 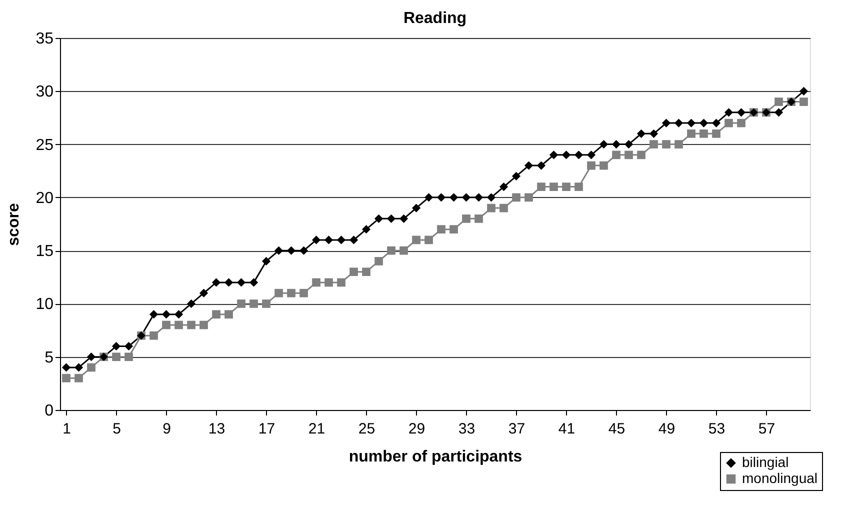 I want to click on legend-label: bilingial, so click(x=765, y=462).